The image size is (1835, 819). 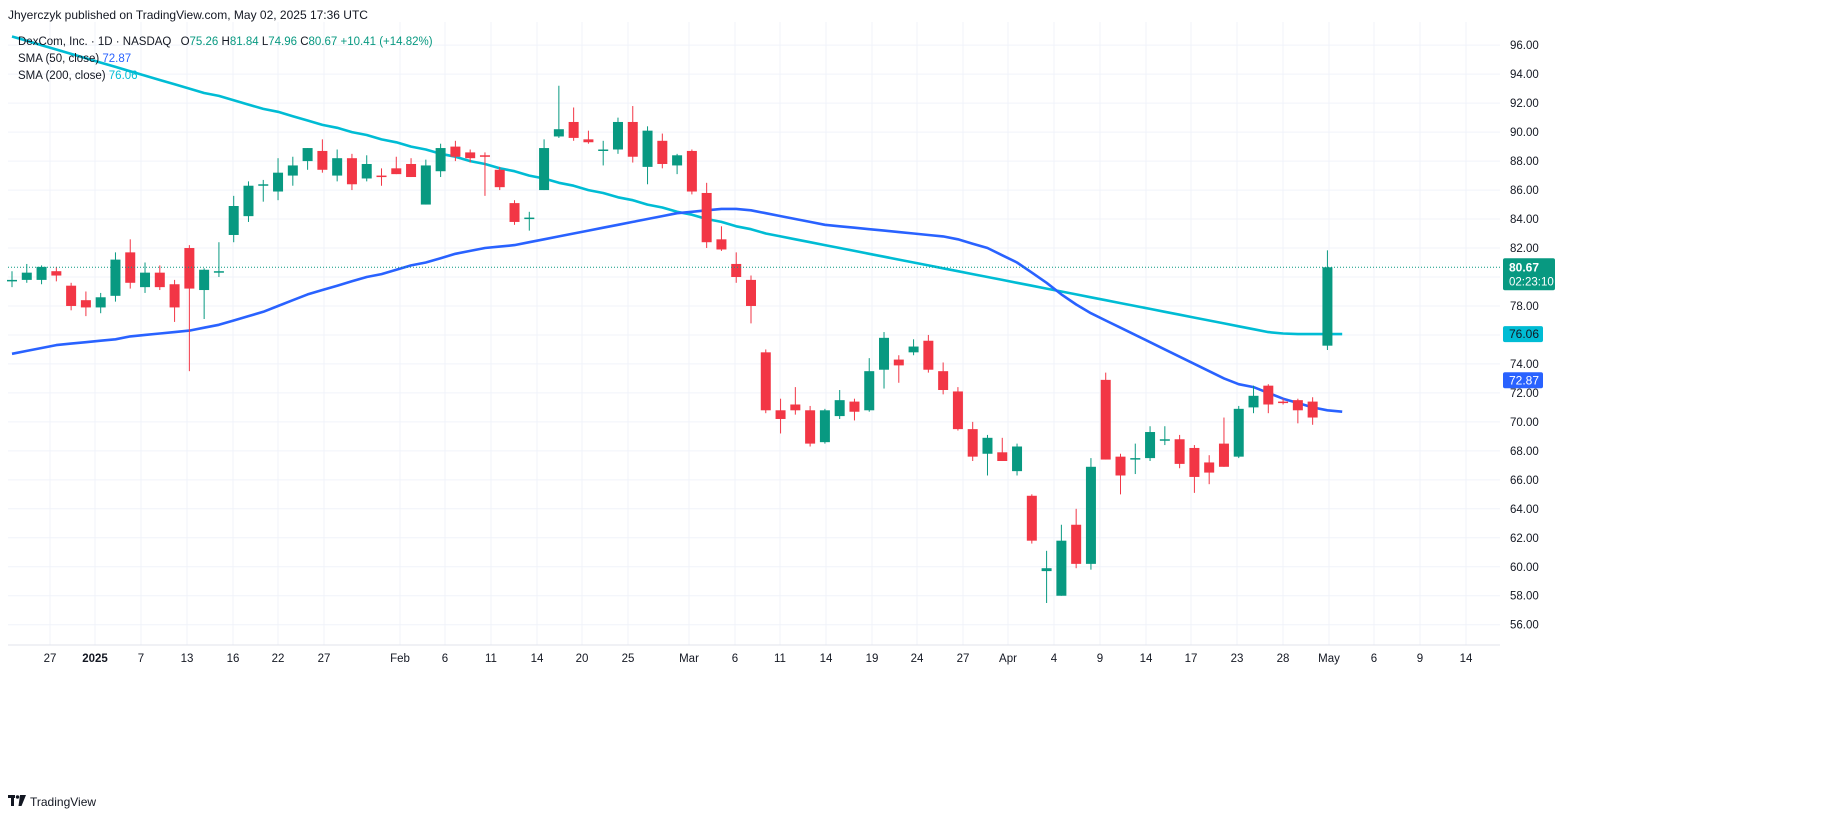 What do you see at coordinates (95, 659) in the screenshot?
I see `x-tick-label: 2025` at bounding box center [95, 659].